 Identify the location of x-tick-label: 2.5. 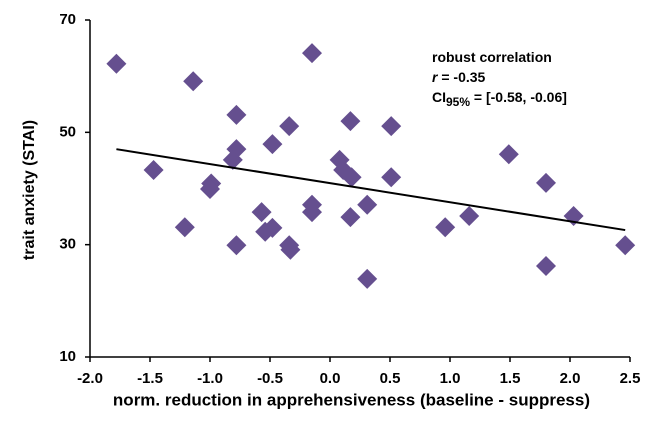
(630, 378).